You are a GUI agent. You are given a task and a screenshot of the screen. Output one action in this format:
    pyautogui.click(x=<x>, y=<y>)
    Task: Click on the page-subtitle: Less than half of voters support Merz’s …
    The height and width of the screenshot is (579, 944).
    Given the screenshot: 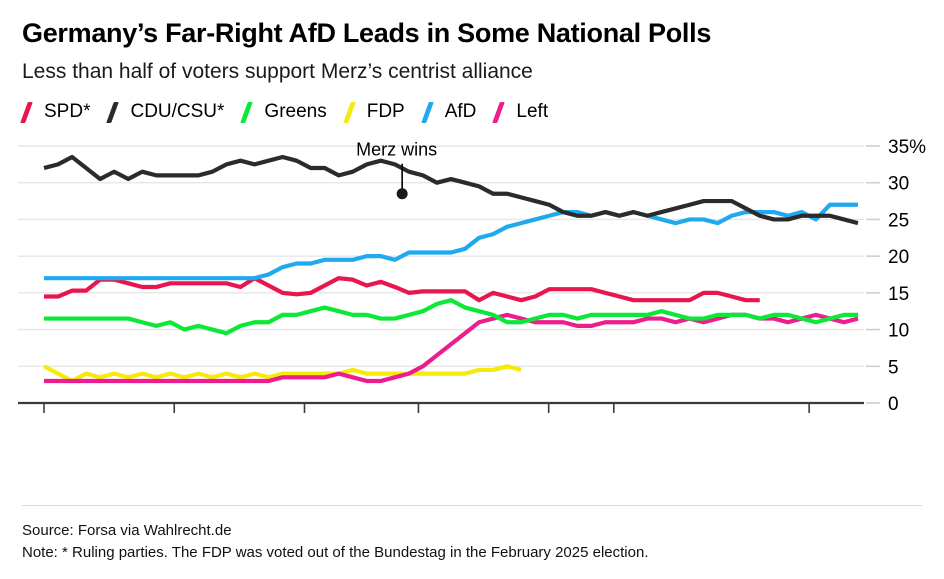 What is the action you would take?
    pyautogui.click(x=277, y=71)
    